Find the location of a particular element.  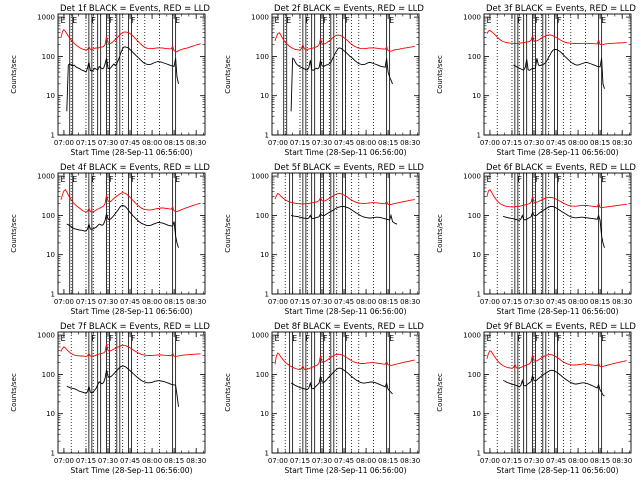

chart-title: Det 9f BLACK = Events, RED = LLD is located at coordinates (561, 327).